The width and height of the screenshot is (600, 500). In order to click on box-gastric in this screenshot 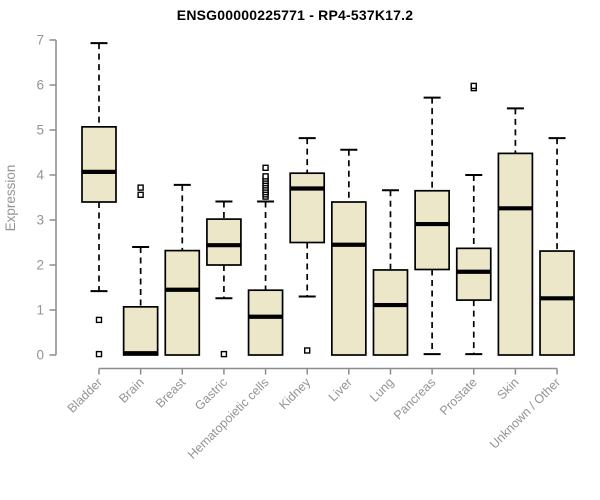, I will do `click(224, 279)`.